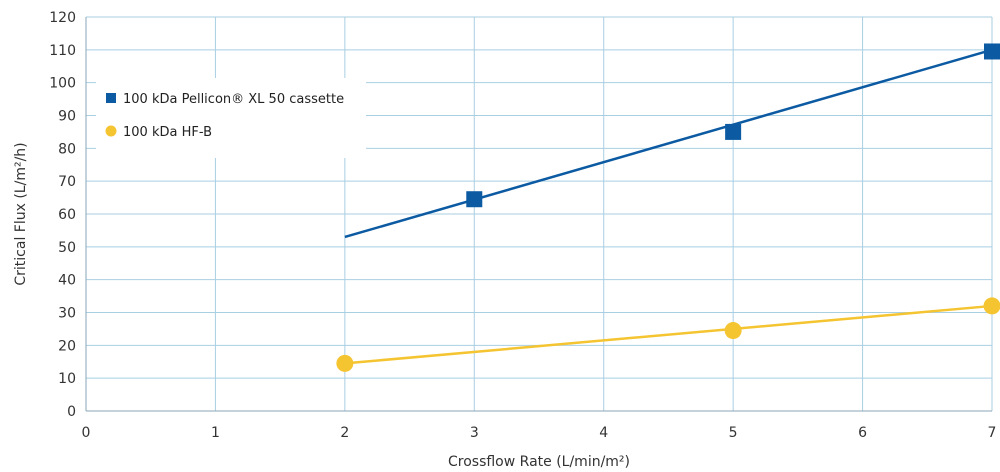 The height and width of the screenshot is (472, 1000). Describe the element at coordinates (862, 433) in the screenshot. I see `x-tick-label: 6` at that location.